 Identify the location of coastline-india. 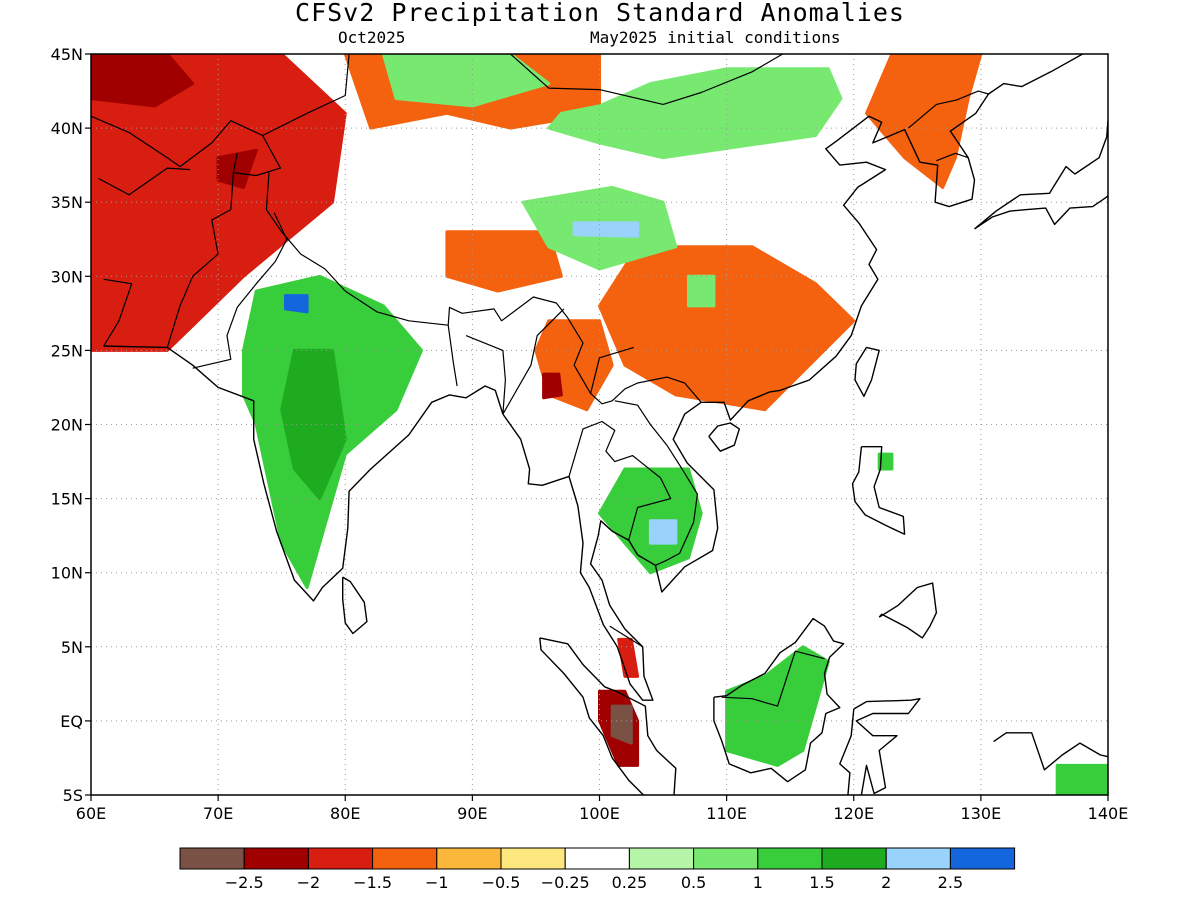
(303, 473).